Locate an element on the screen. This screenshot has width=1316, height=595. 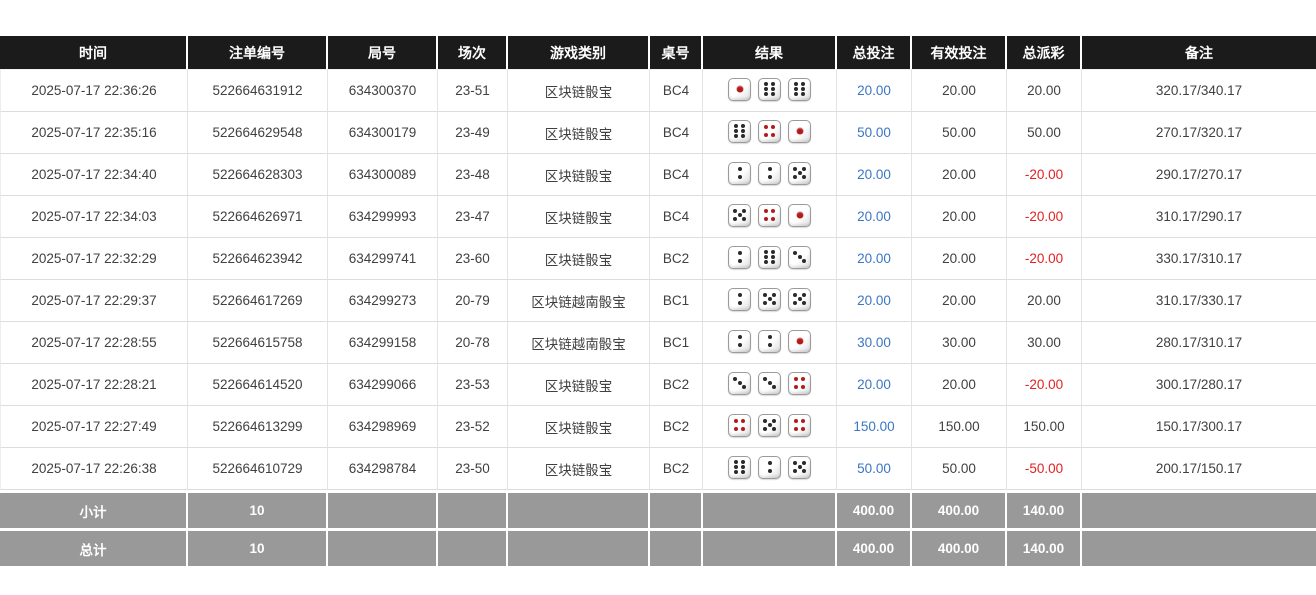
footer-label: 小计 is located at coordinates (94, 509).